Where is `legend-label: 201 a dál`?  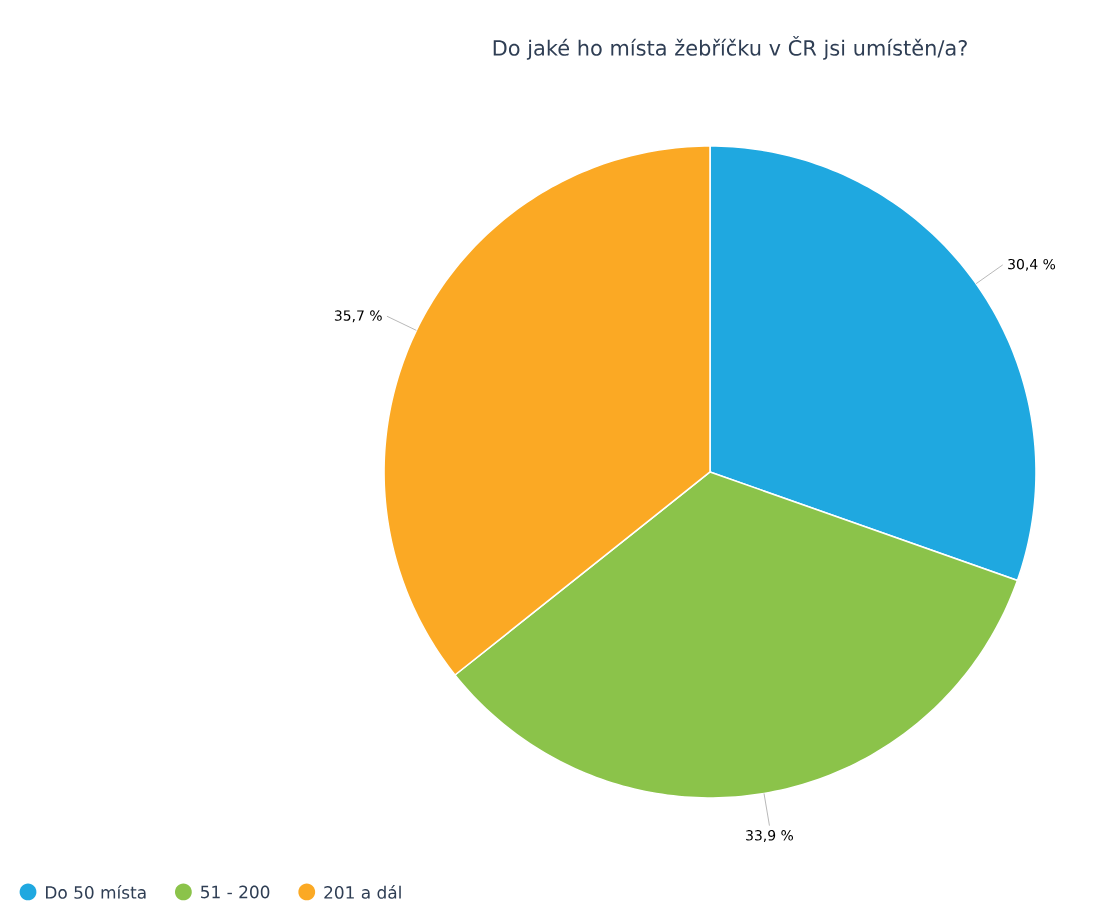 legend-label: 201 a dál is located at coordinates (362, 892).